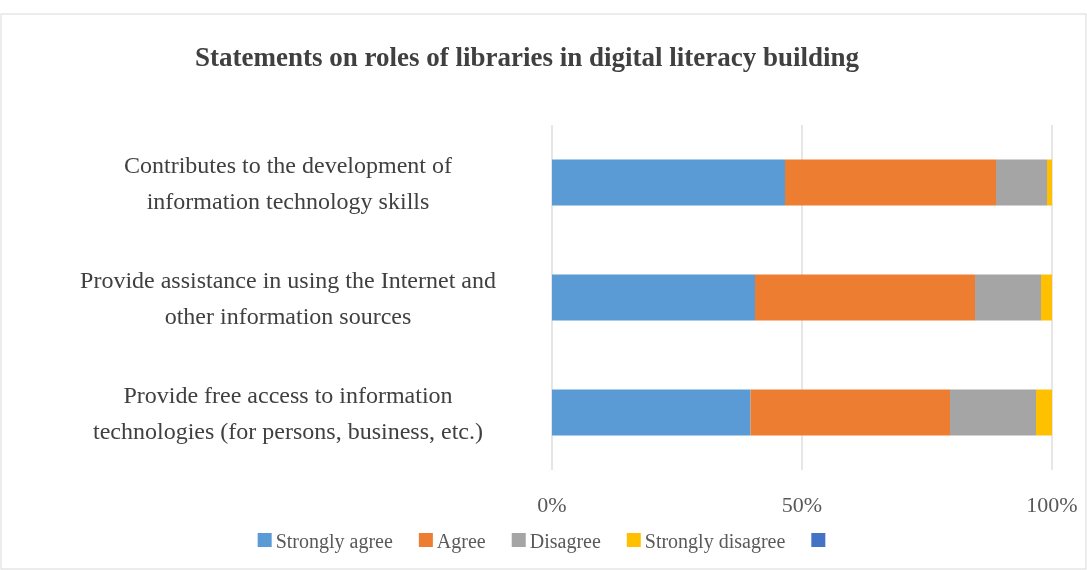 Image resolution: width=1087 pixels, height=570 pixels. Describe the element at coordinates (802, 504) in the screenshot. I see `x-tick-label: 50%` at that location.